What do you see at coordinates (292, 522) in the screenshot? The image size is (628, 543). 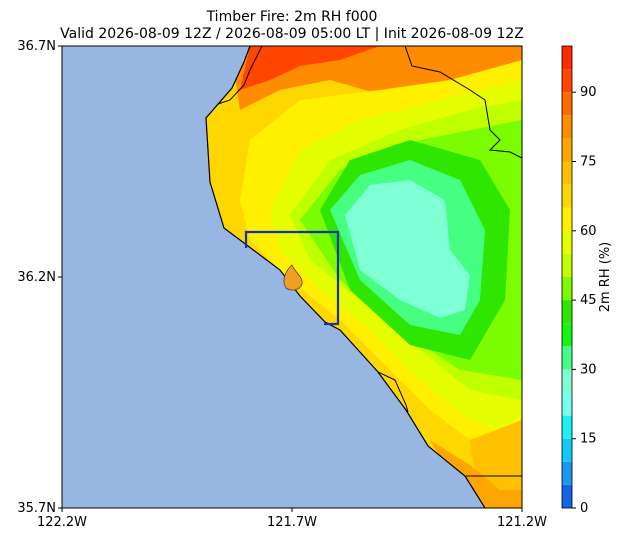 I see `x-tick-label: 121.7W` at bounding box center [292, 522].